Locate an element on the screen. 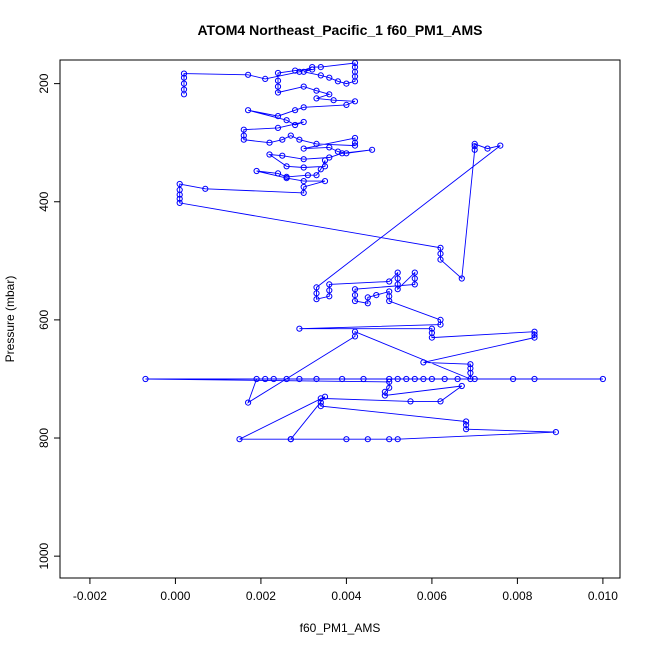 The image size is (650, 650). chart-title: ATOM4 Northeast_Pacific_1 f60_PM1_AMS is located at coordinates (339, 30).